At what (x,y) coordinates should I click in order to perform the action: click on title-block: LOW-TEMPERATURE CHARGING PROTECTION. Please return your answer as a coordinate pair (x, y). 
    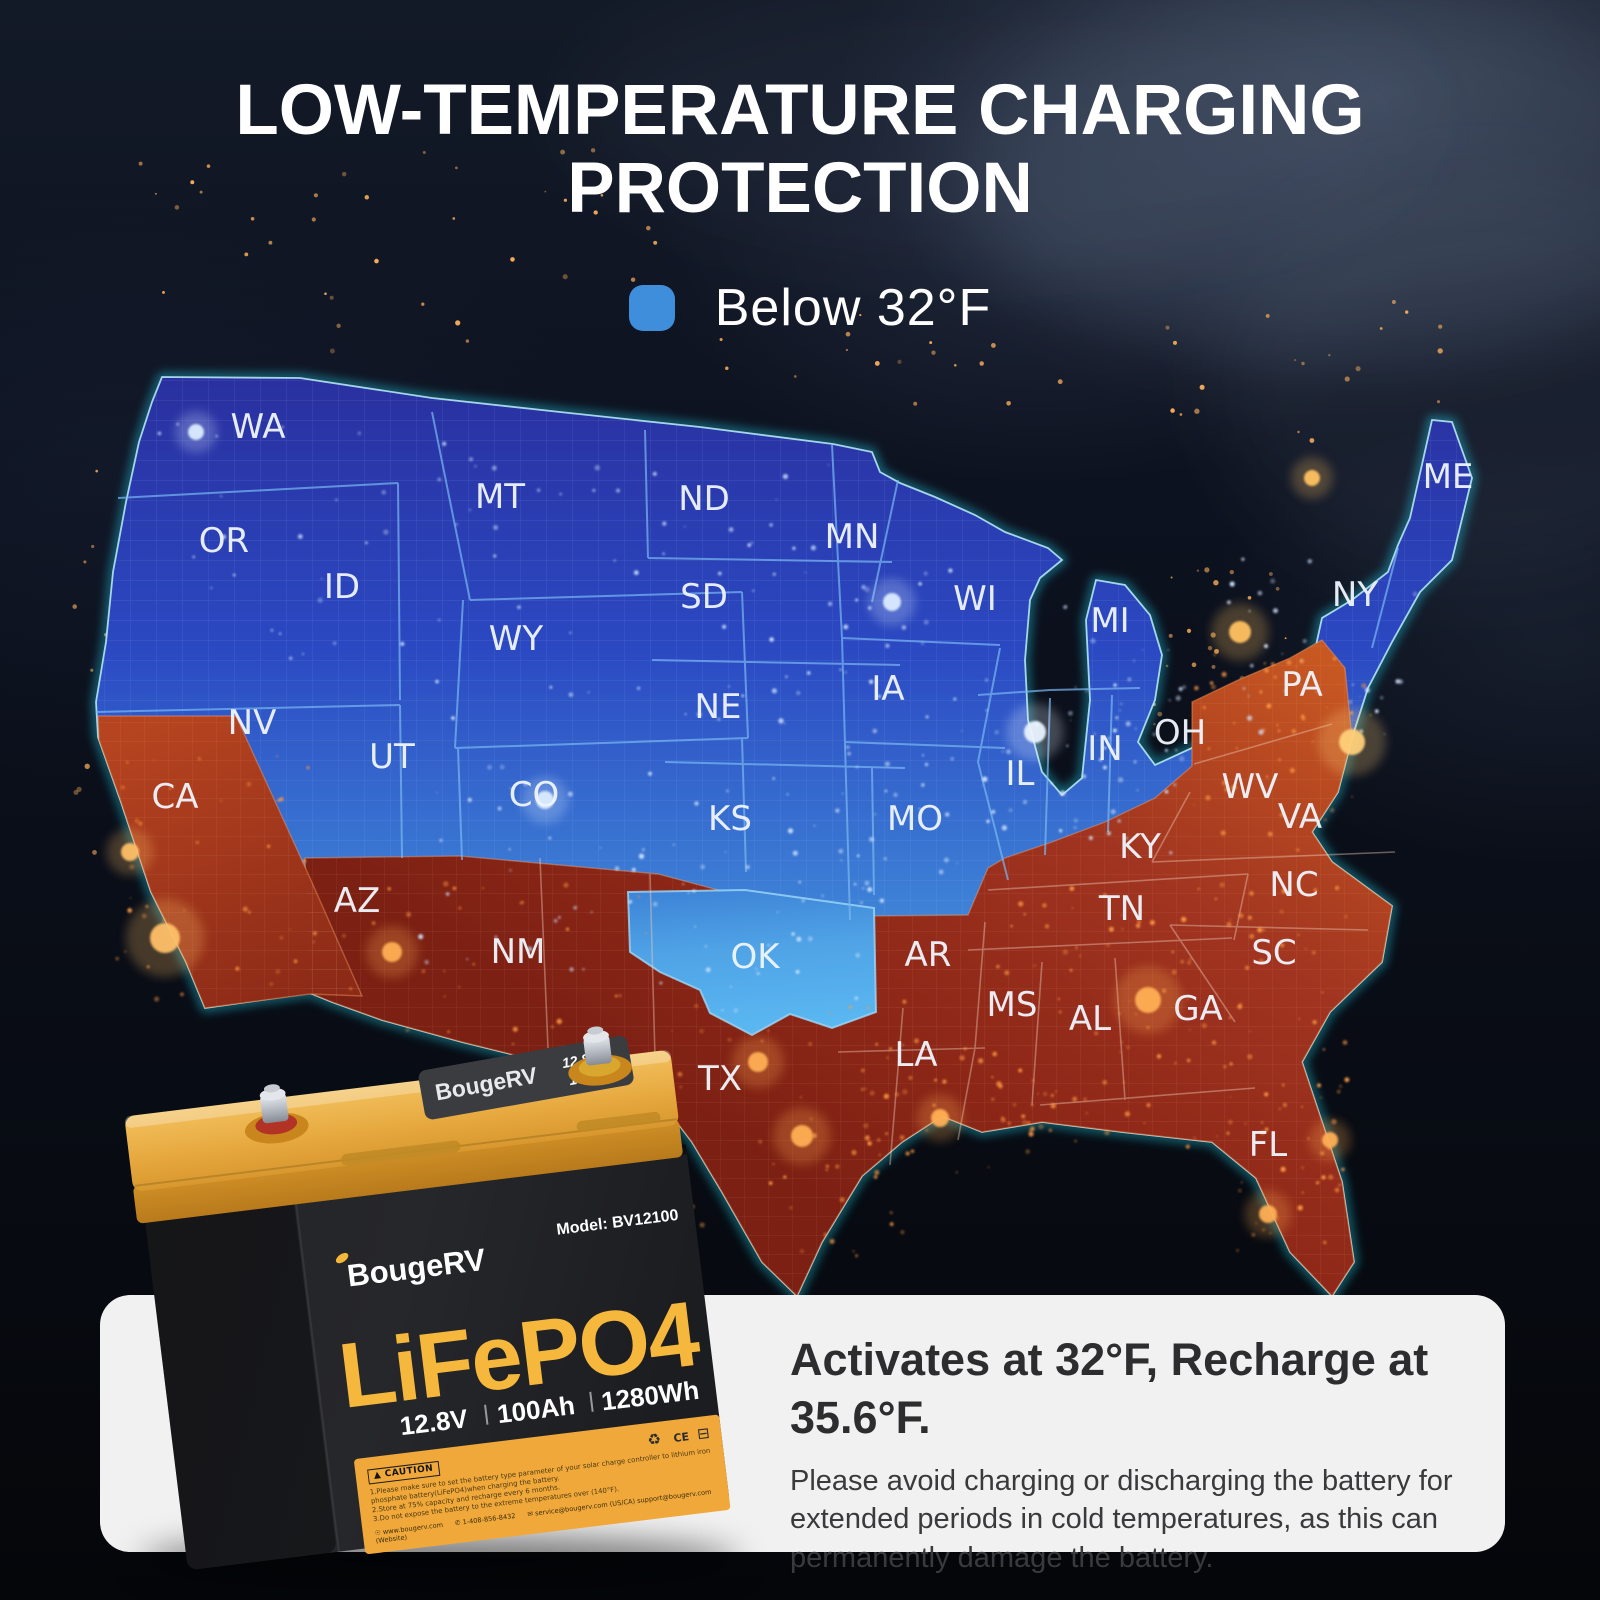
    Looking at the image, I should click on (800, 150).